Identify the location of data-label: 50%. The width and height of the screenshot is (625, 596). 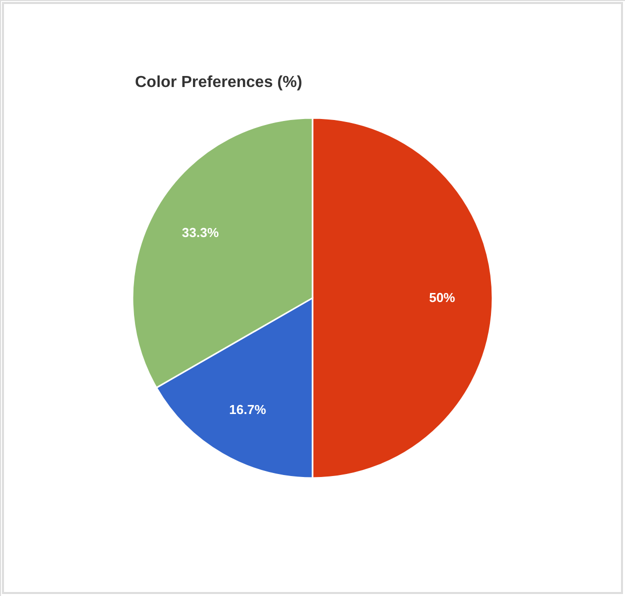
(442, 297).